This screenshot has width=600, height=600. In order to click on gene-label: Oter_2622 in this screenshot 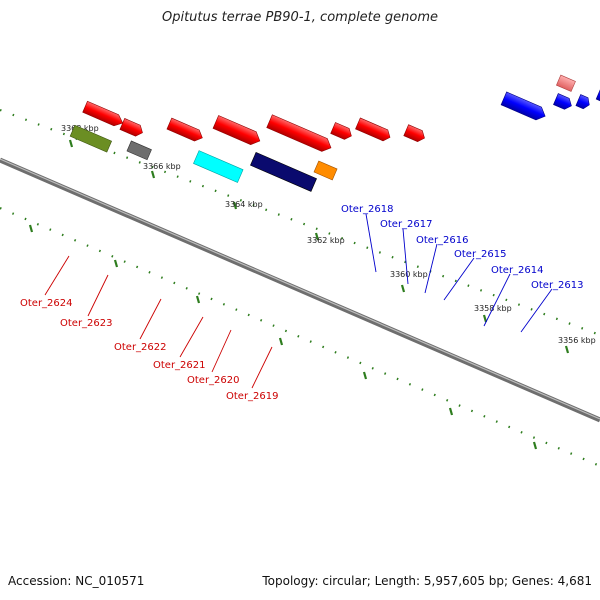, I will do `click(140, 347)`.